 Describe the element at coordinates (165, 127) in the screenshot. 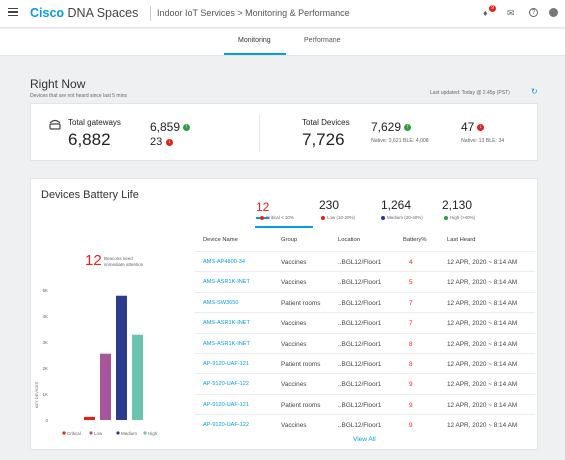

I see `gateways-up: 6,859` at that location.